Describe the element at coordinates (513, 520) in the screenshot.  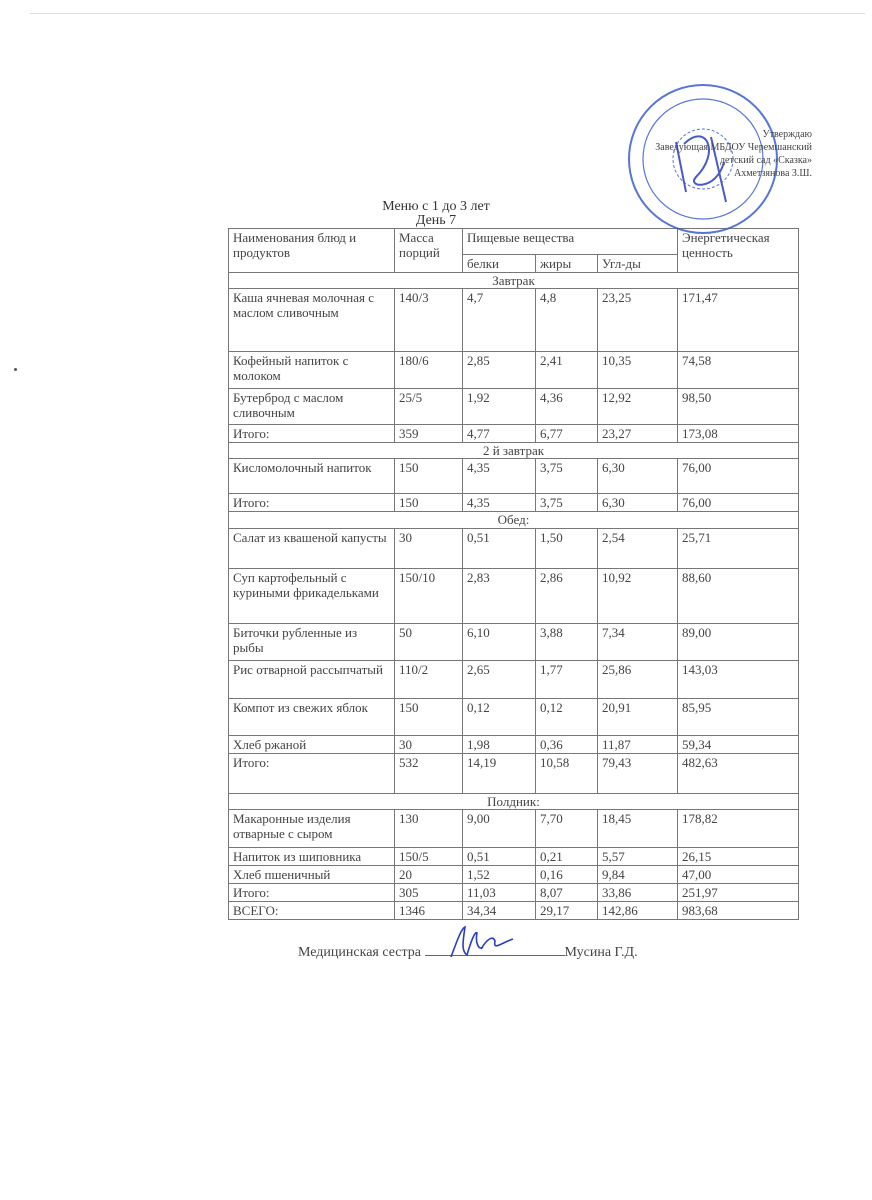
I see `section-row: Обед:` at that location.